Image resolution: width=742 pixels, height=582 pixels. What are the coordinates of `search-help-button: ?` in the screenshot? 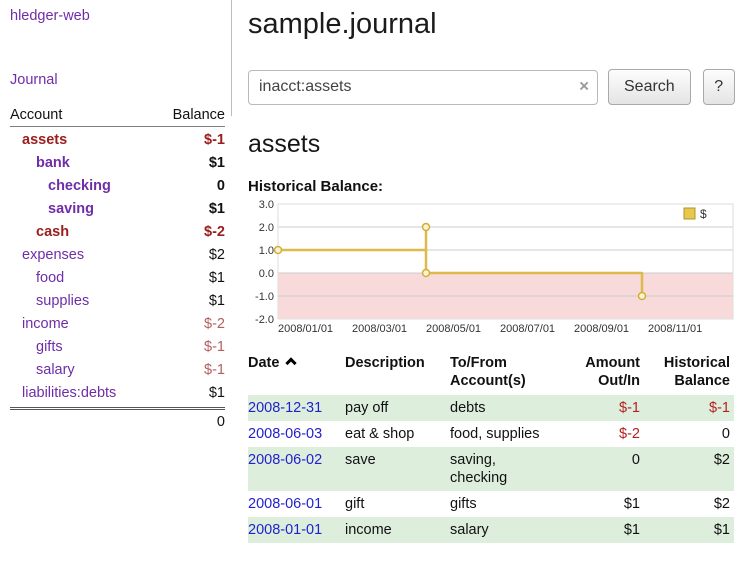 It's located at (718, 87).